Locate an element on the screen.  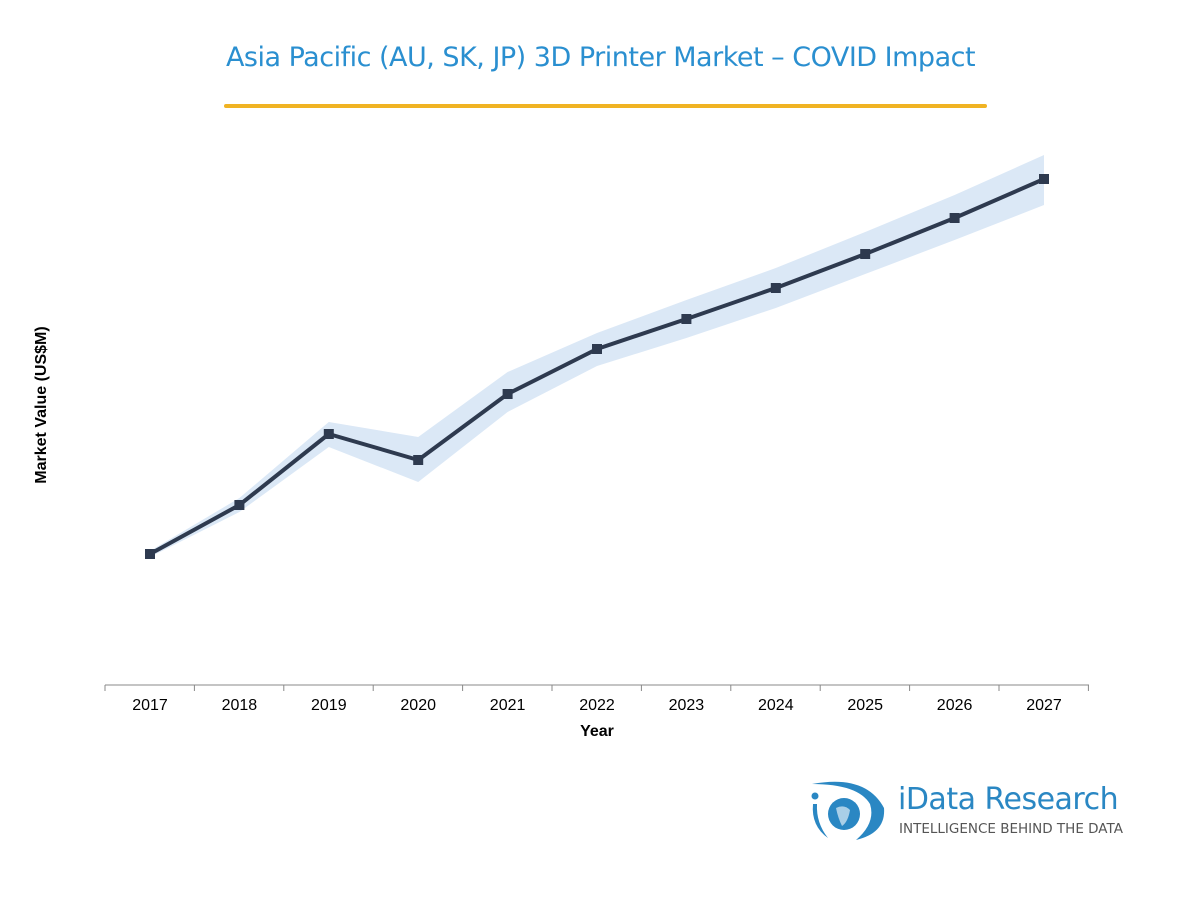
logo-tagline: INTELLIGENCE BEHIND THE DATA is located at coordinates (1011, 829).